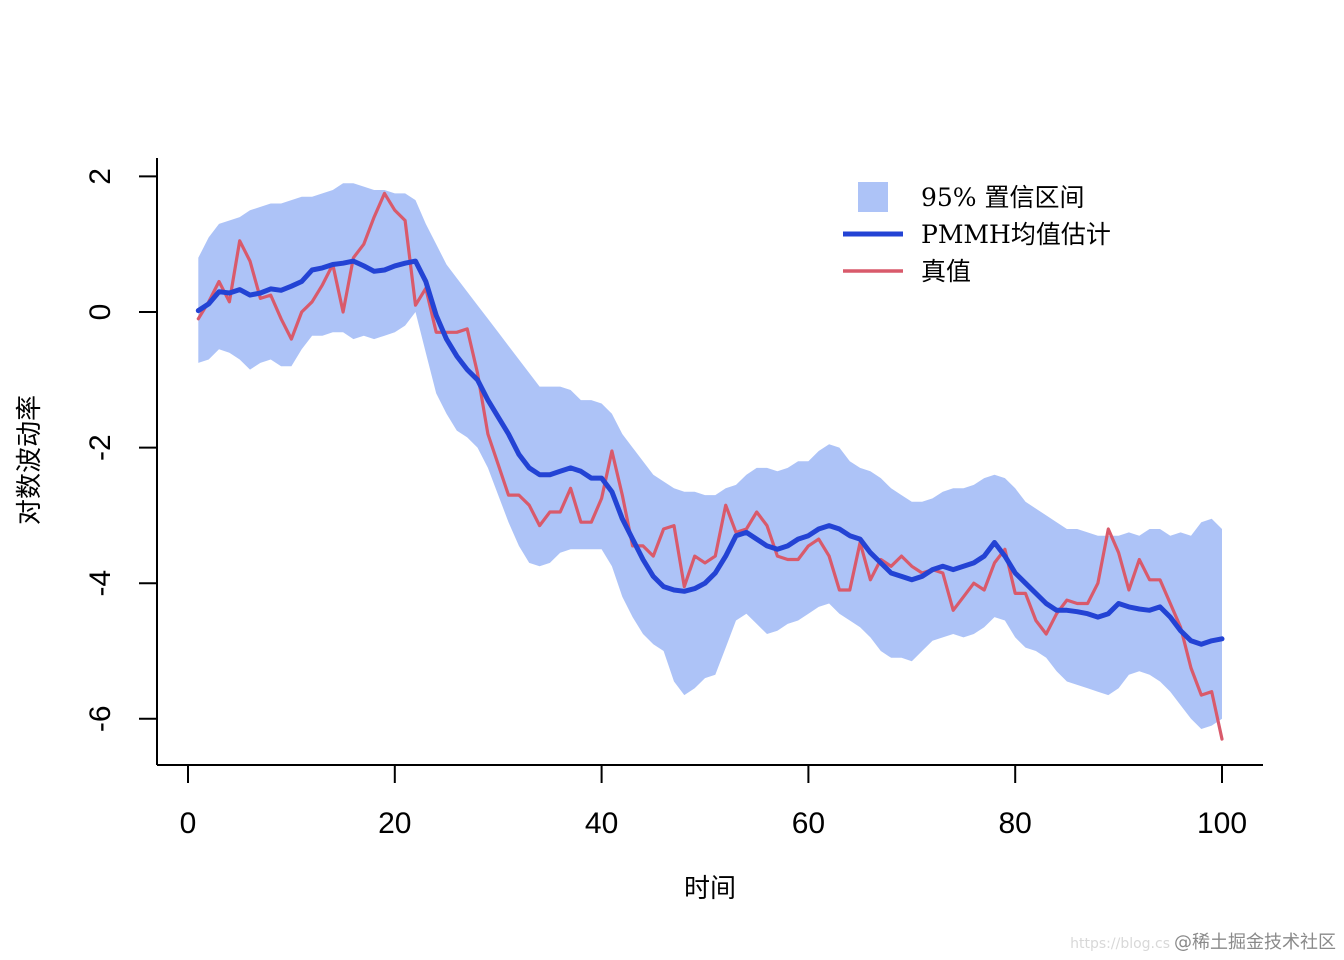 The width and height of the screenshot is (1344, 960). What do you see at coordinates (601, 823) in the screenshot?
I see `x-tick-label: 40` at bounding box center [601, 823].